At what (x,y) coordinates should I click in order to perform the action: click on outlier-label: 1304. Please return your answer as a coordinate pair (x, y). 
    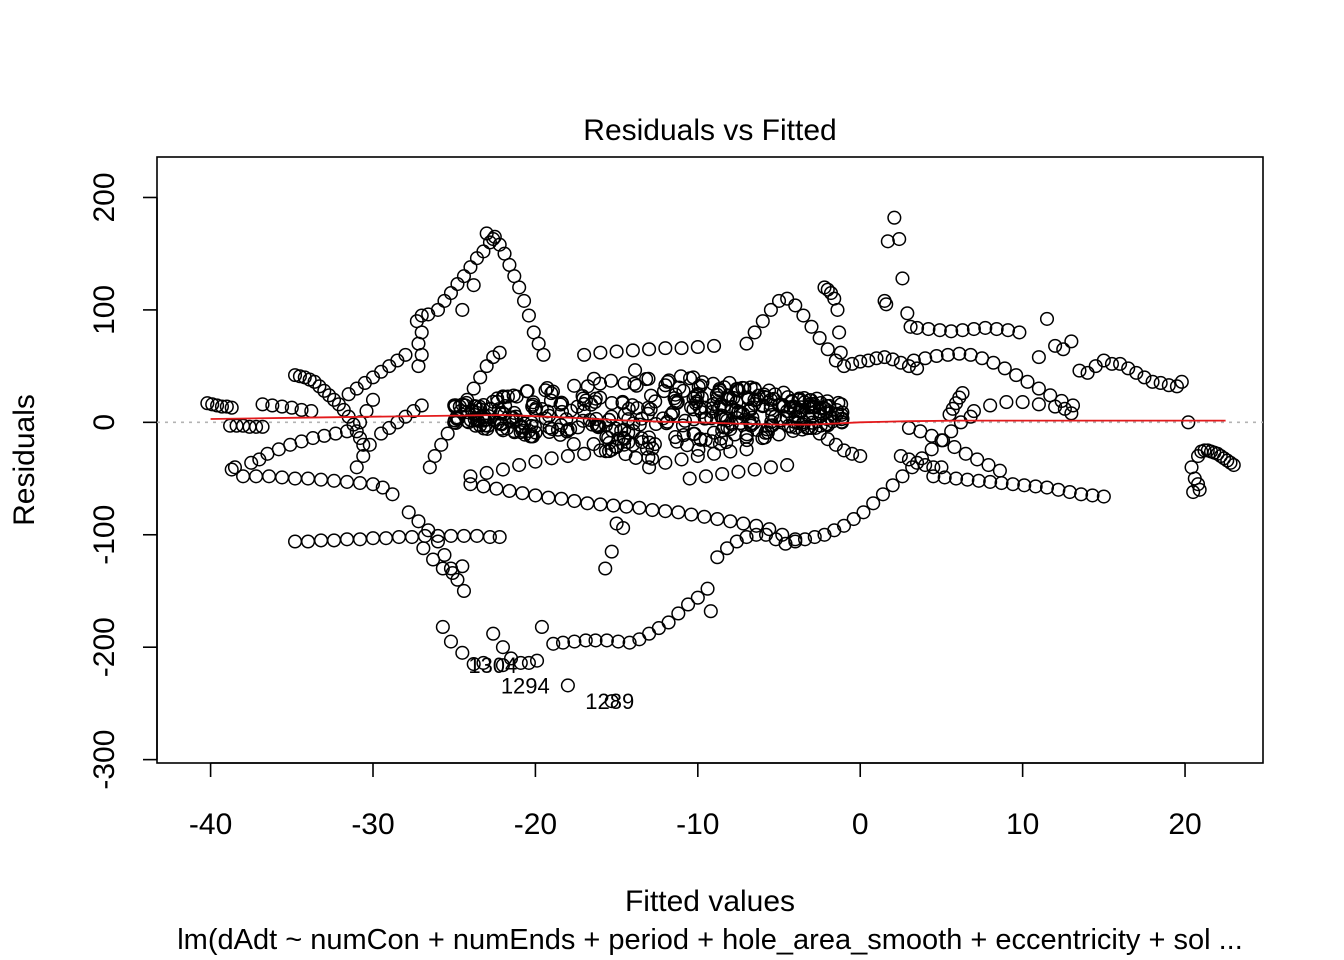
    Looking at the image, I should click on (492, 665).